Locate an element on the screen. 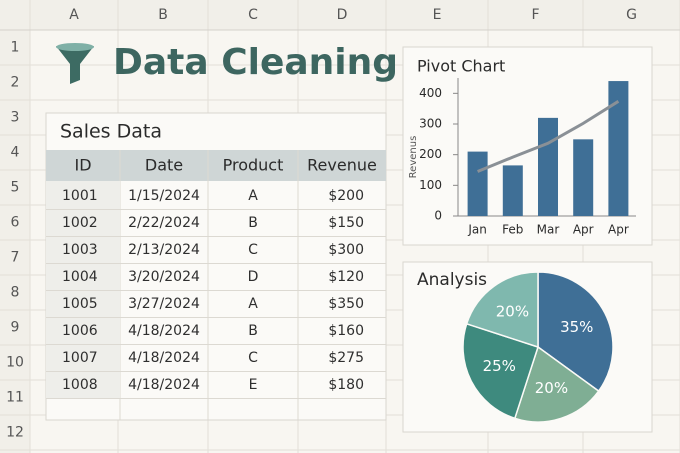  table-cell: 1/15/2024 is located at coordinates (164, 196).